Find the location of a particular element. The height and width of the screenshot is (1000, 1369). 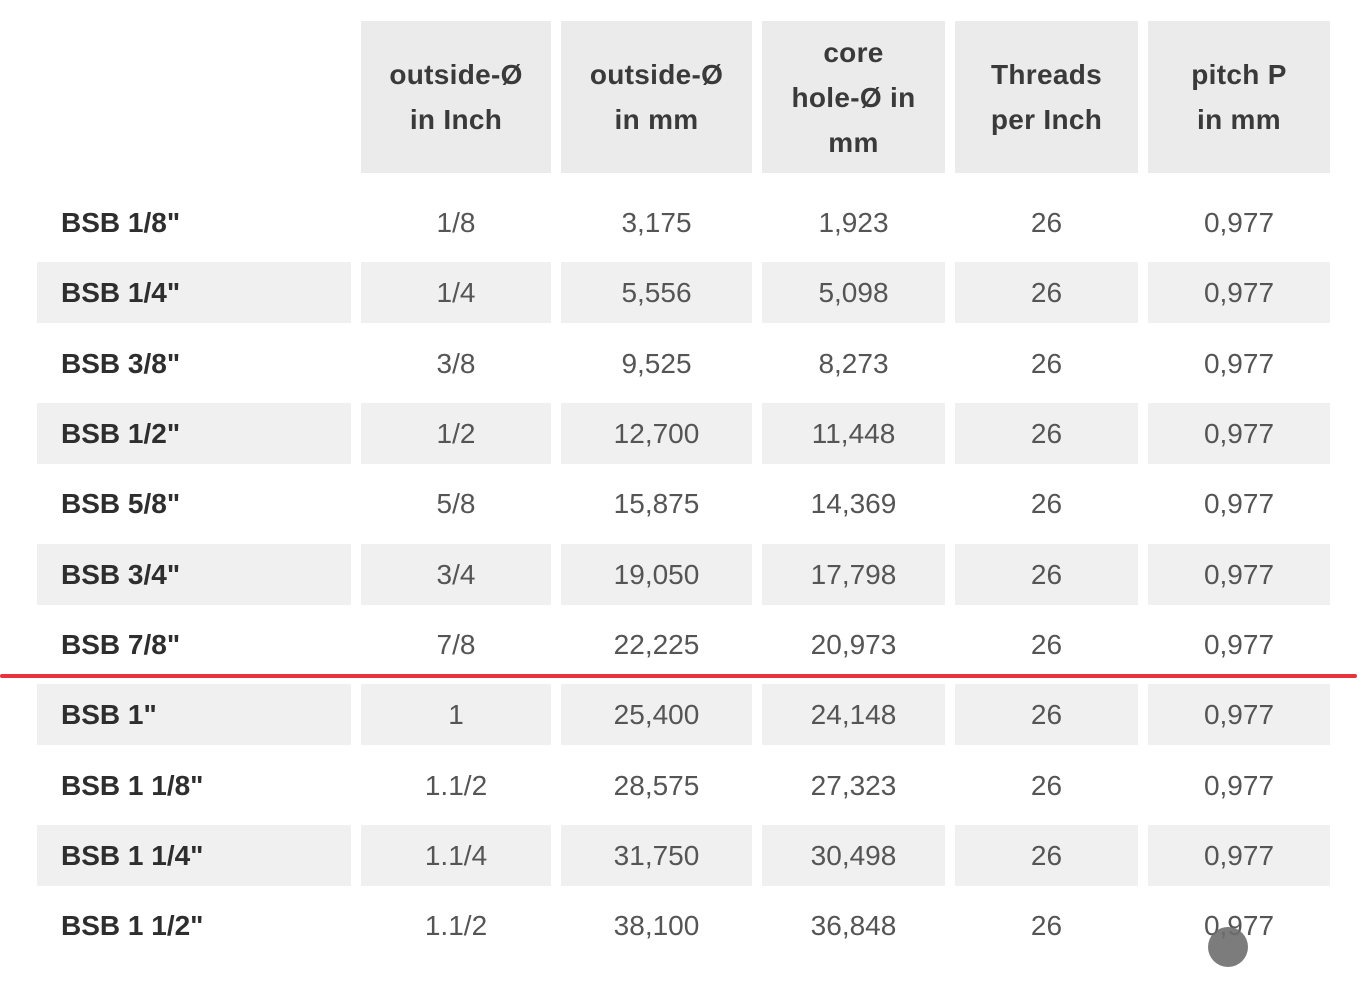

table-row: BSB 1 1/4" 1.1/4 31,750 30,498 26 0,977 is located at coordinates (684, 855).